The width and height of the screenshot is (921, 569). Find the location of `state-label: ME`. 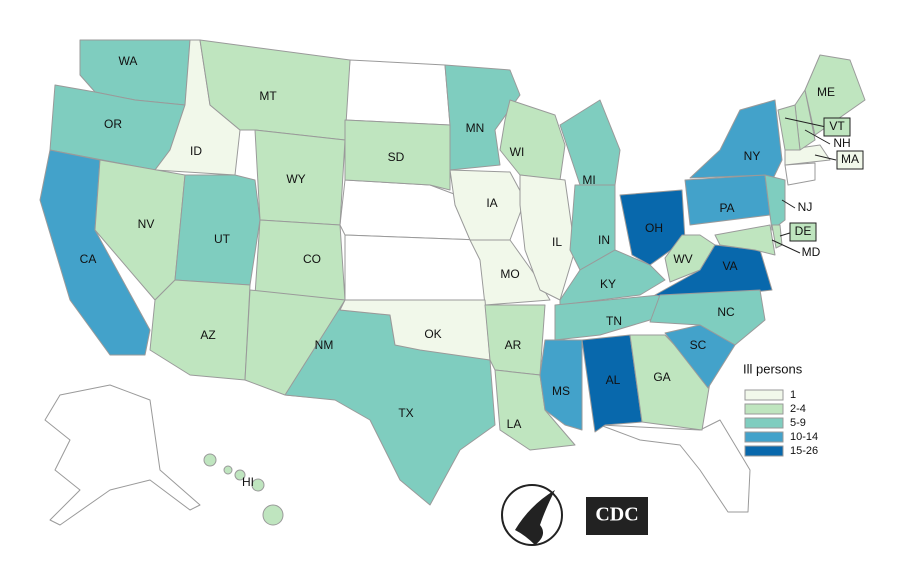

state-label: ME is located at coordinates (826, 92).